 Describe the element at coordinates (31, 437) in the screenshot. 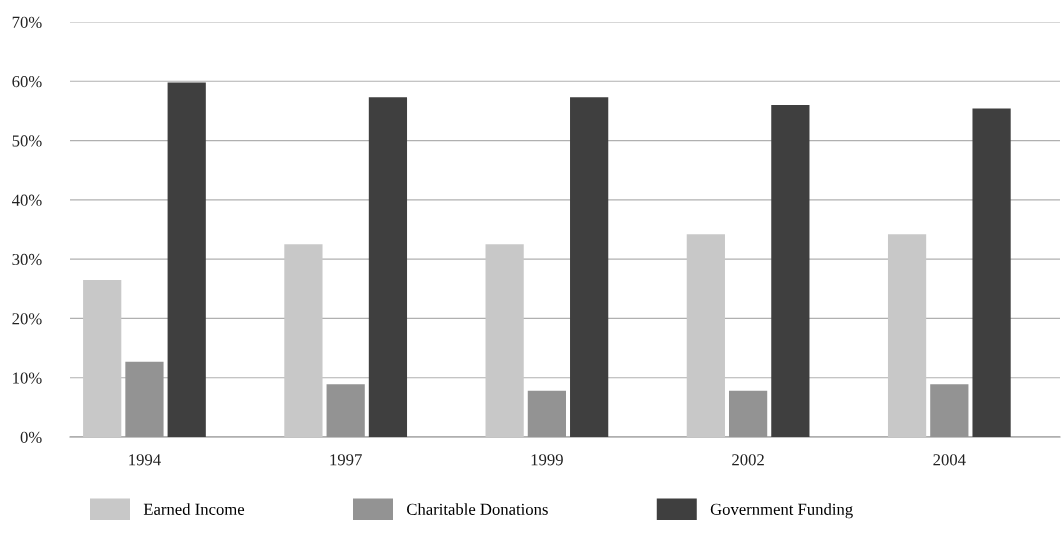

I see `y-tick-label: 0%` at that location.